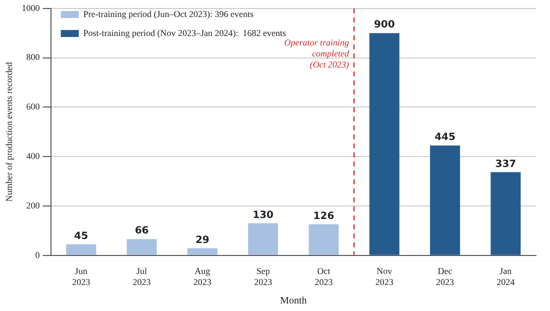 The height and width of the screenshot is (311, 550). What do you see at coordinates (324, 276) in the screenshot?
I see `x-tick-label: Oct 2023` at bounding box center [324, 276].